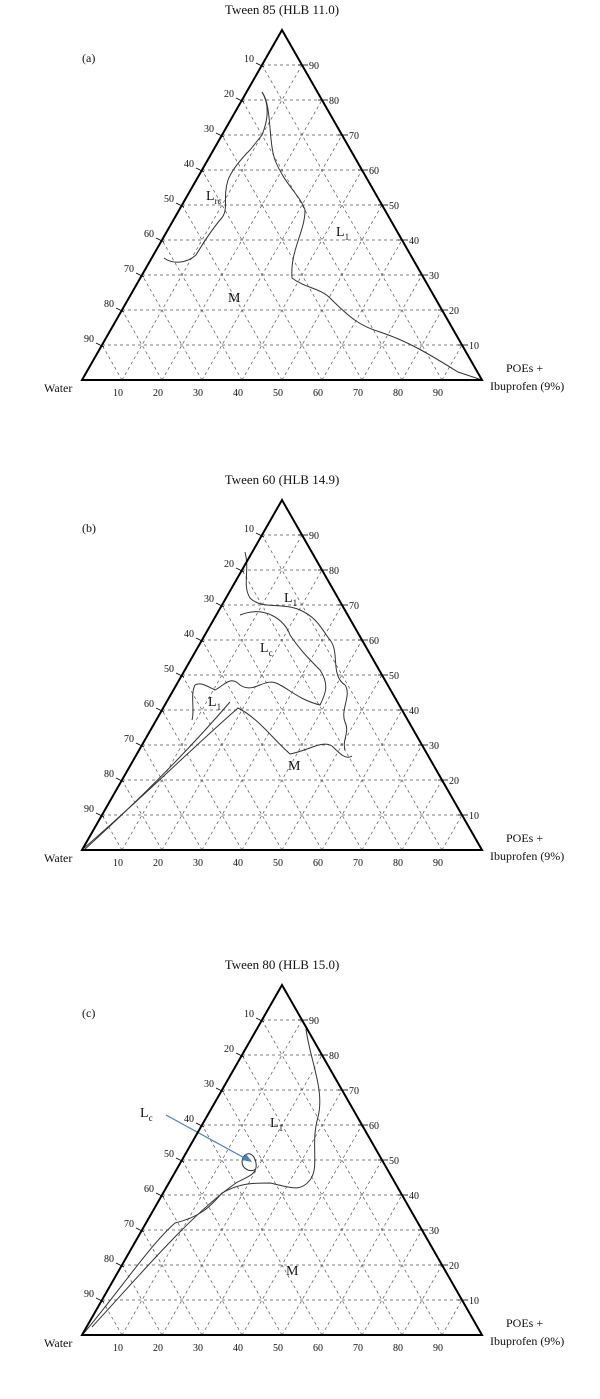 This screenshot has height=1399, width=600. What do you see at coordinates (88, 1013) in the screenshot?
I see `panel-label: (c)` at bounding box center [88, 1013].